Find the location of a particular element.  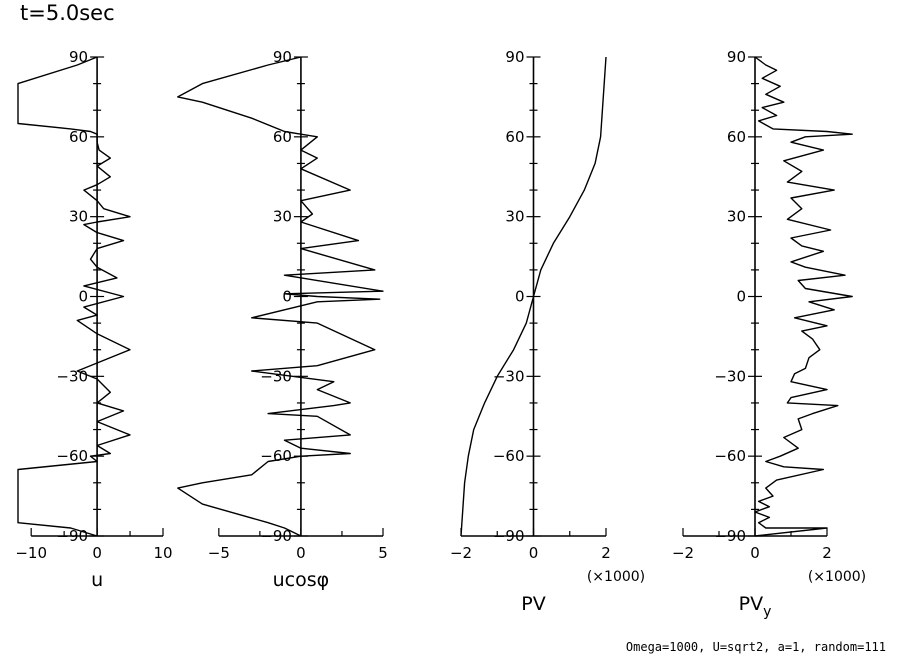

series-line-u is located at coordinates (74, 296).